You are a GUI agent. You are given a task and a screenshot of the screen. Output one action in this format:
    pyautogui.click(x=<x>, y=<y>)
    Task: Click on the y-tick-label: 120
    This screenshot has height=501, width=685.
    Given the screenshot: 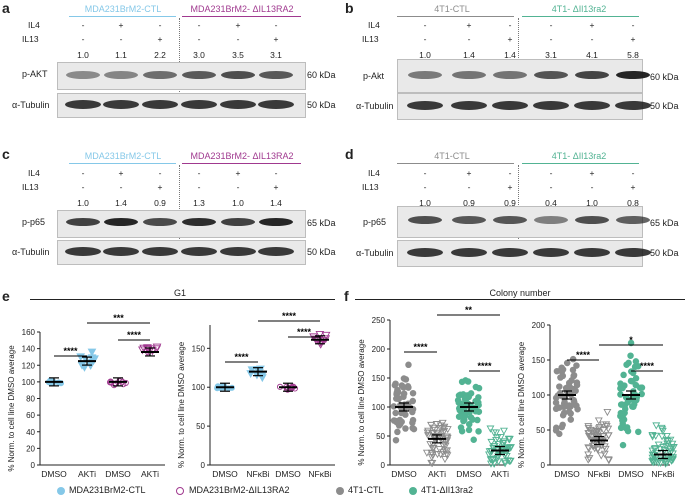 What is the action you would take?
    pyautogui.click(x=29, y=365)
    